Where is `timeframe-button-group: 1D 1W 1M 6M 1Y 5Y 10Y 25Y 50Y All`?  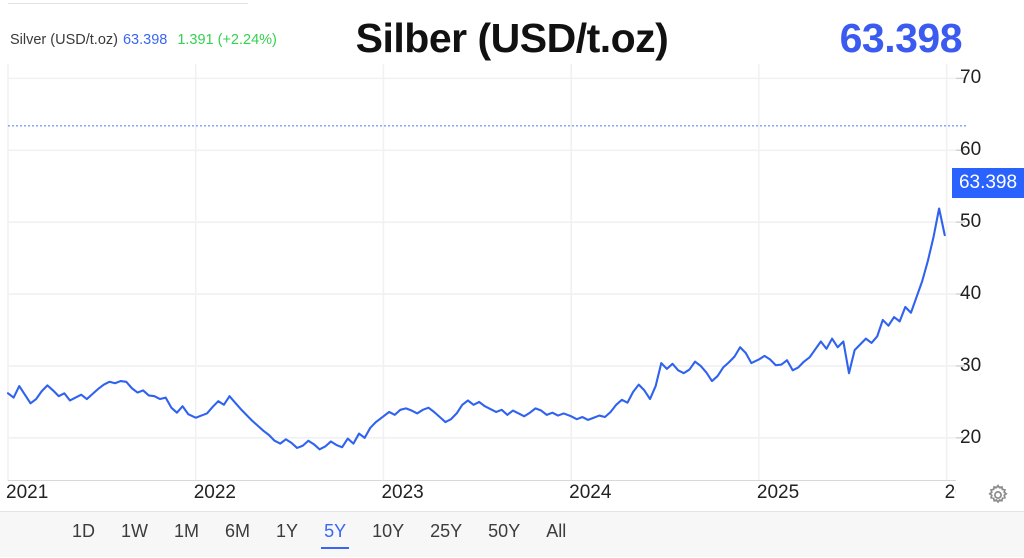 timeframe-button-group: 1D 1W 1M 6M 1Y 5Y 10Y 25Y 50Y All is located at coordinates (319, 535).